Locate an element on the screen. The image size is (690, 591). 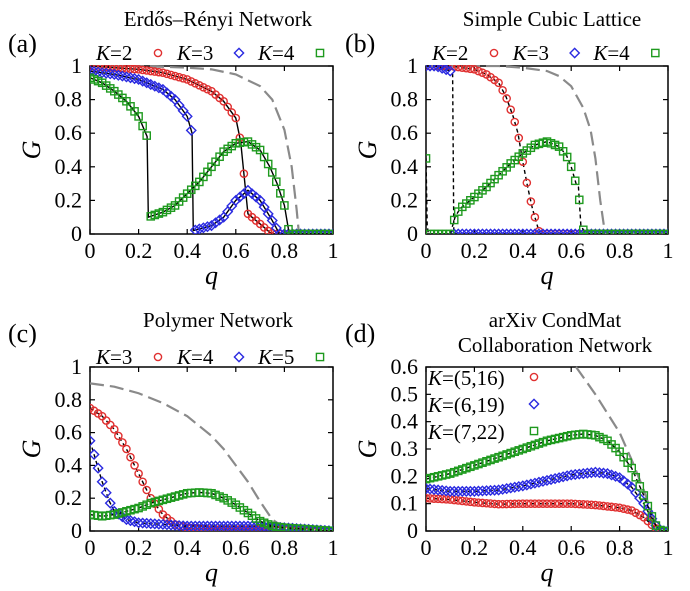
y-tick-label: 0.8 is located at coordinates (405, 99).